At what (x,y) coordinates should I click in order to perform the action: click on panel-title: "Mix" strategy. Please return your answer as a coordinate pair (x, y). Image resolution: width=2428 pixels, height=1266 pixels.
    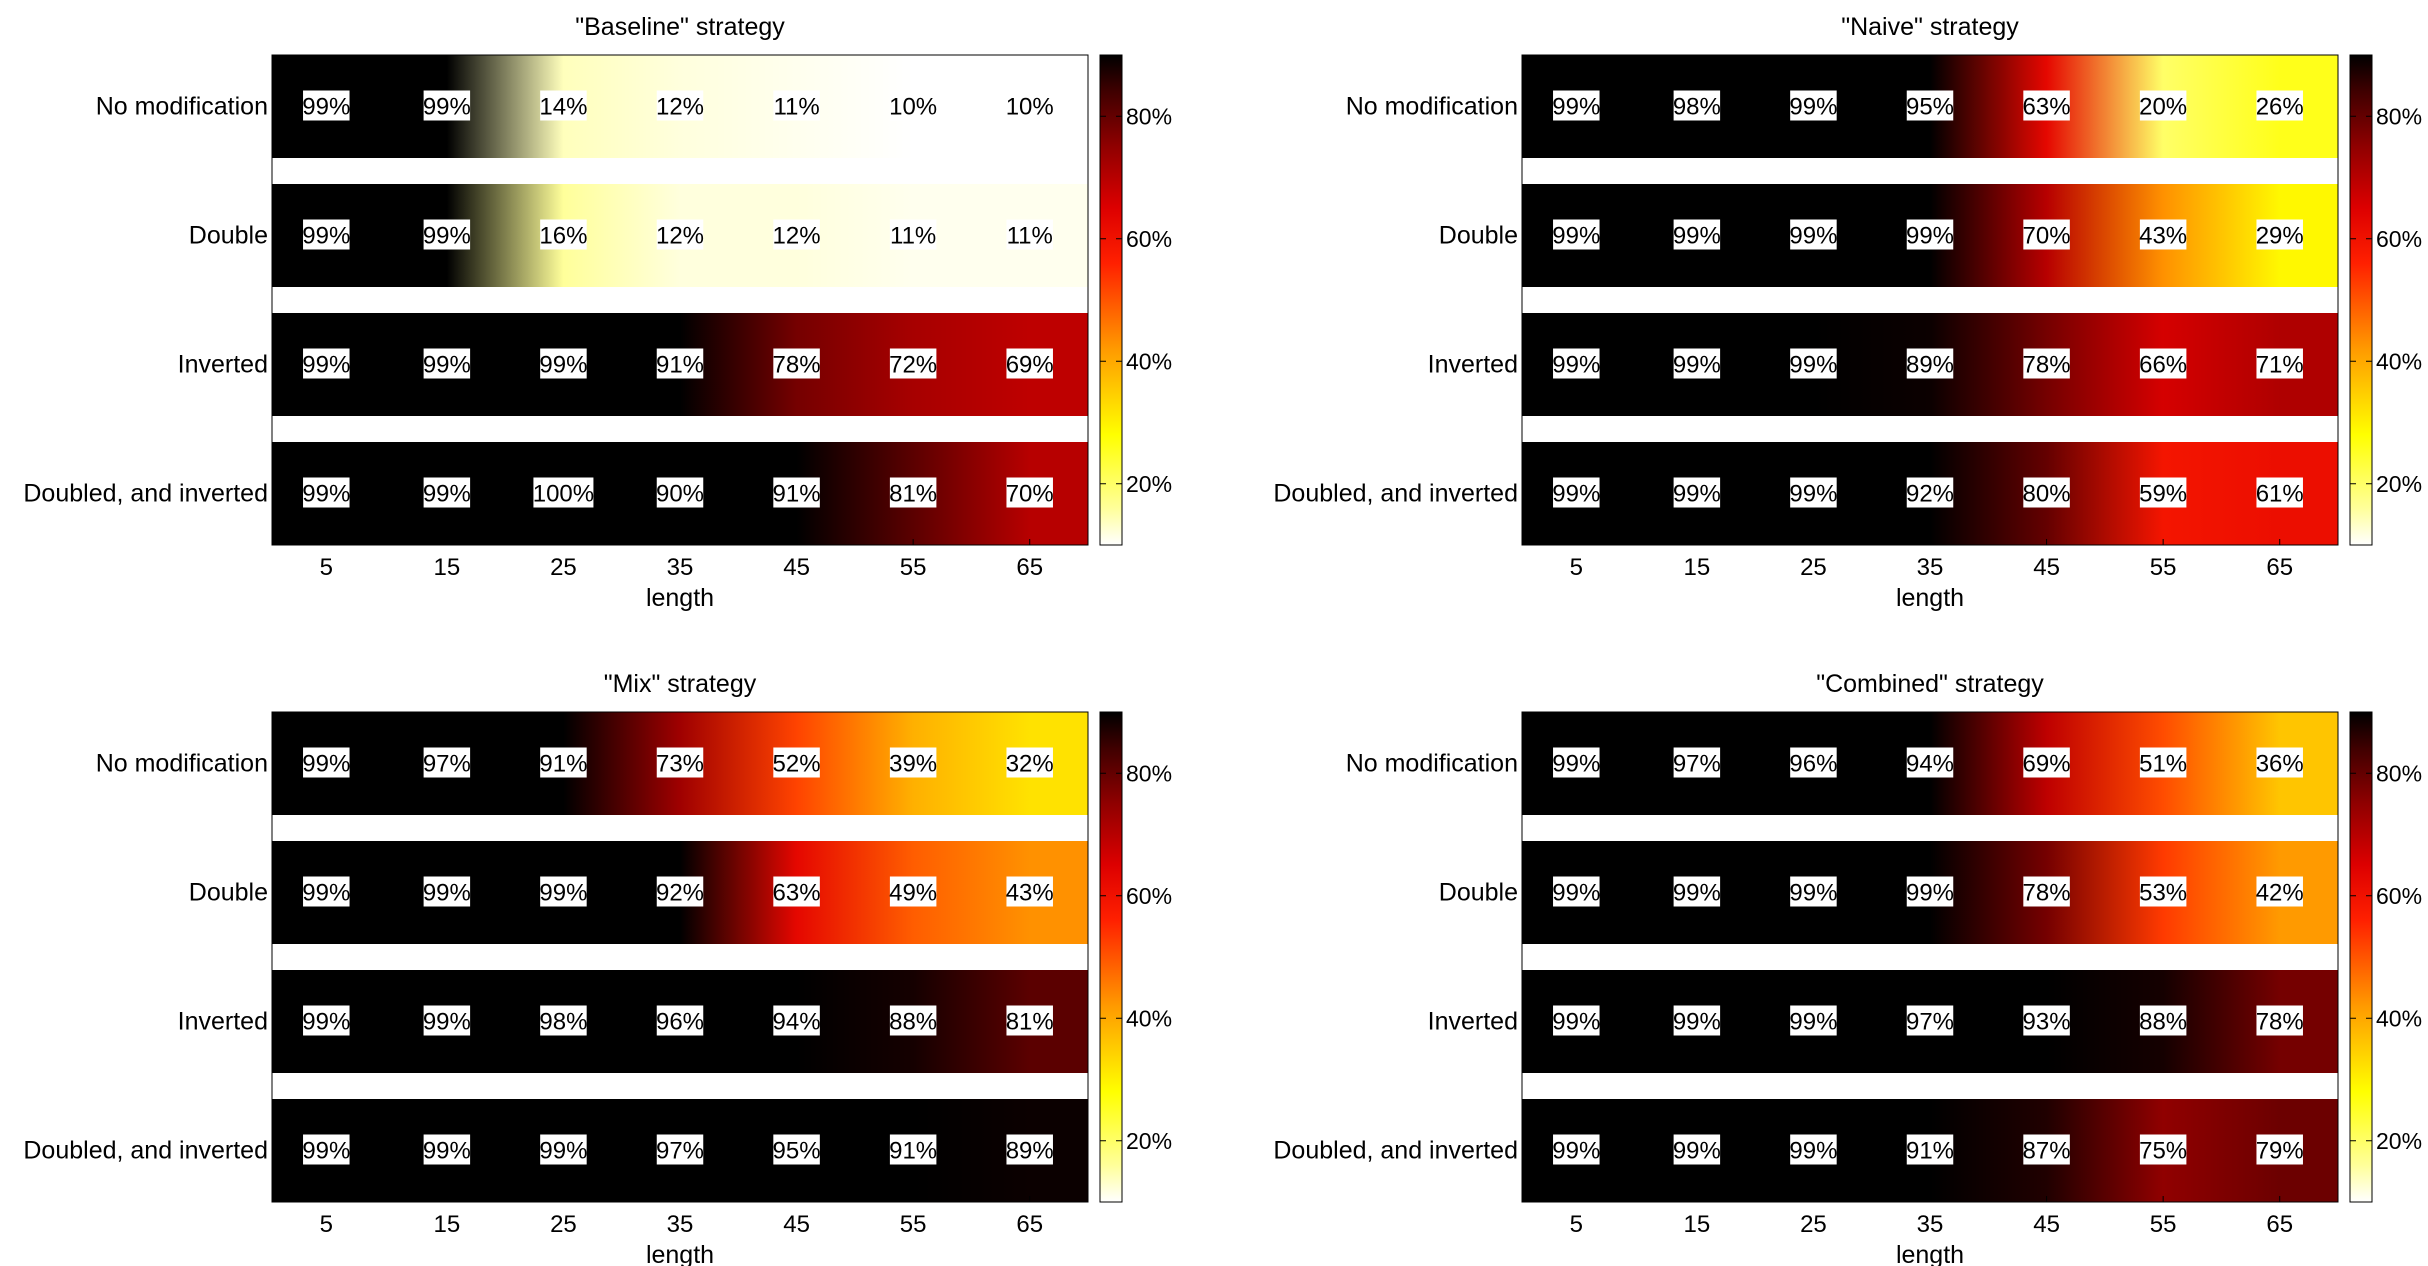
    Looking at the image, I should click on (680, 684).